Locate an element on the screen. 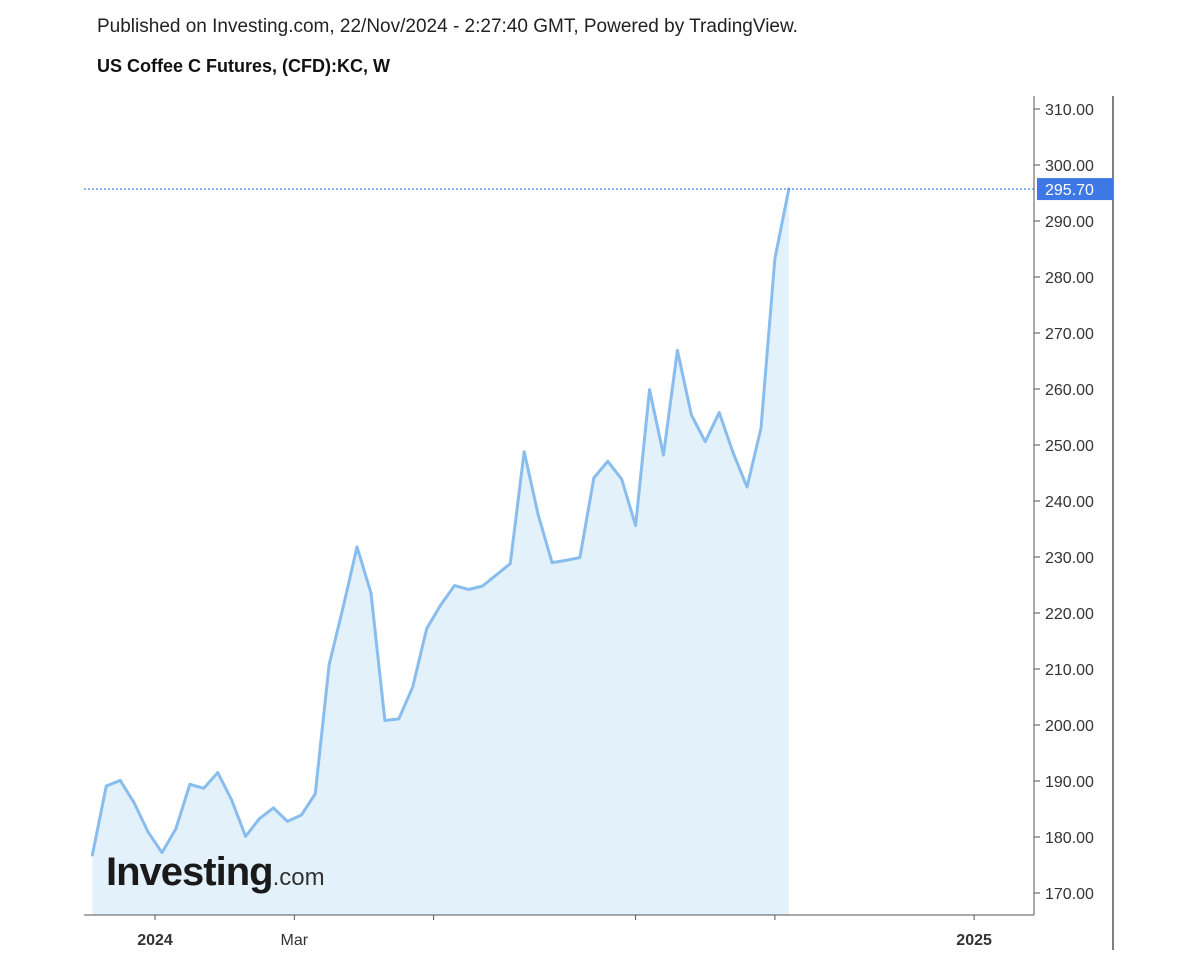  y-tick-label-300: 300.00 is located at coordinates (1069, 166).